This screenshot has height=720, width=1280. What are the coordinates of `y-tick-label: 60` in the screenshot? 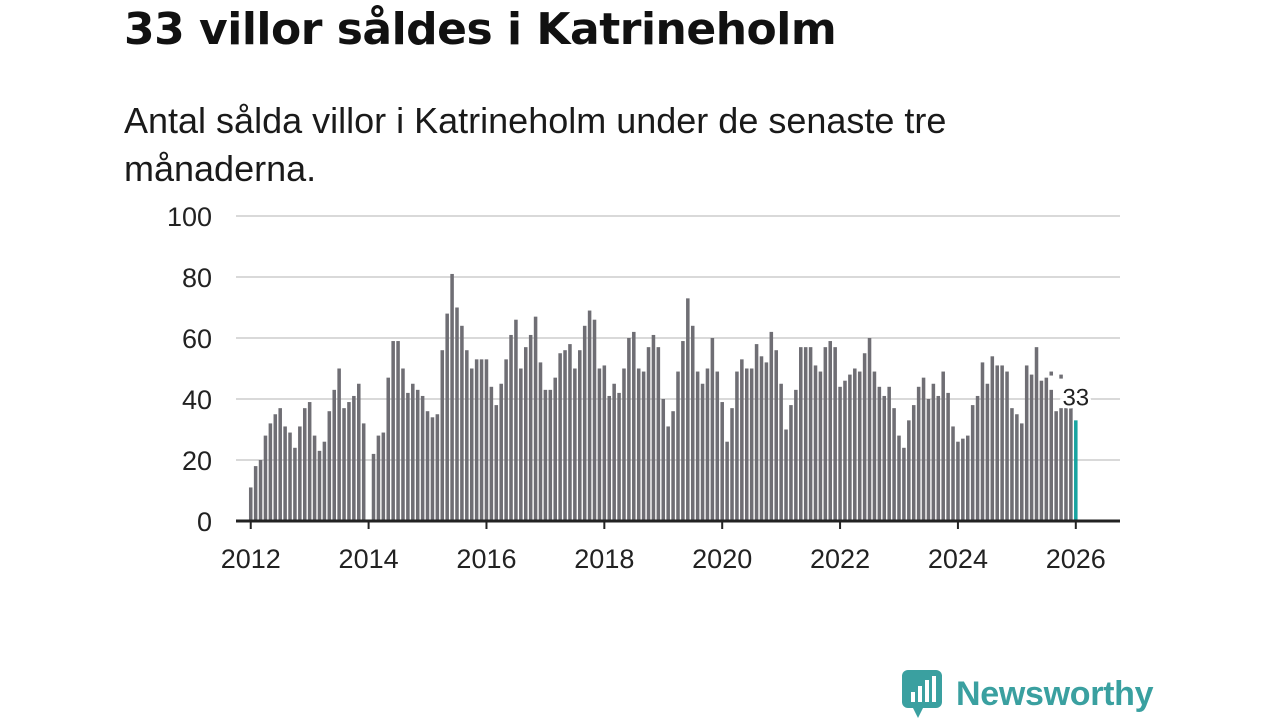 It's located at (197, 339).